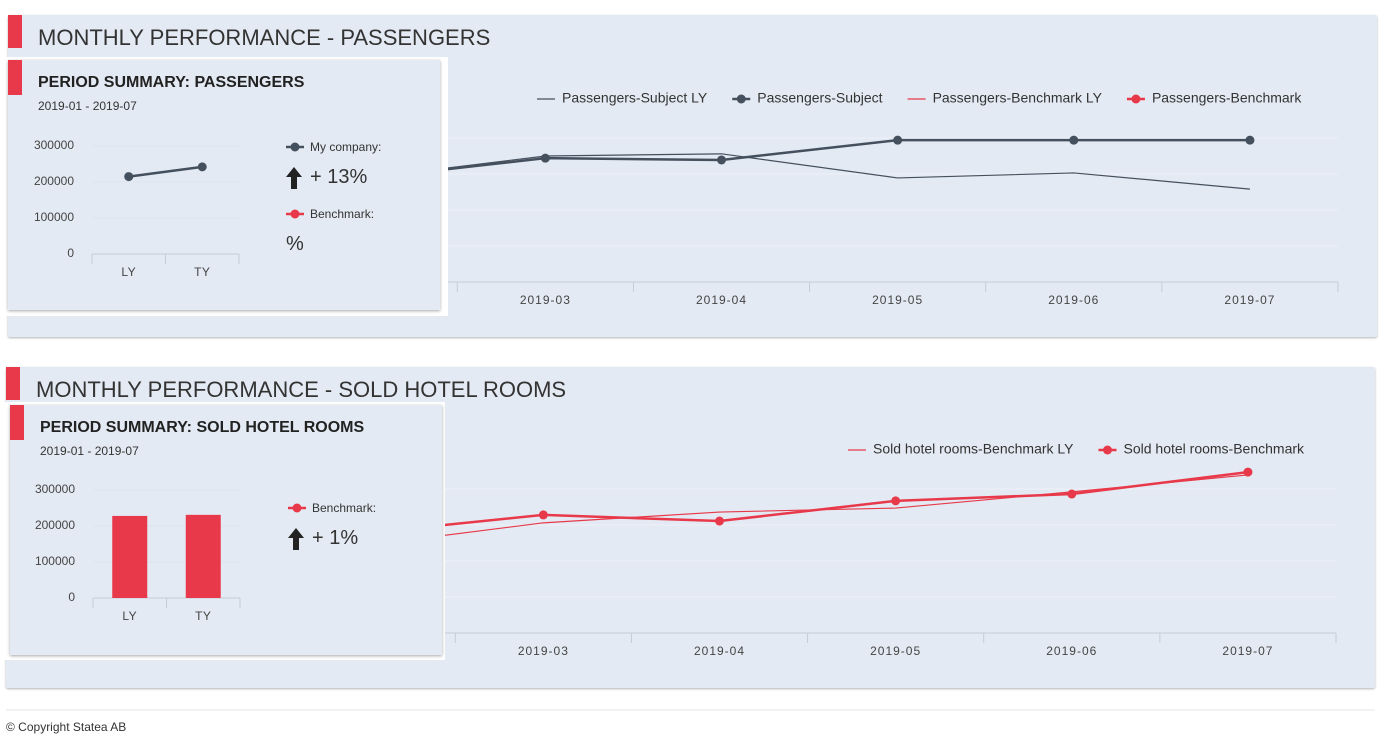 The height and width of the screenshot is (737, 1387). I want to click on legend-label: Passengers-Subject LY, so click(635, 98).